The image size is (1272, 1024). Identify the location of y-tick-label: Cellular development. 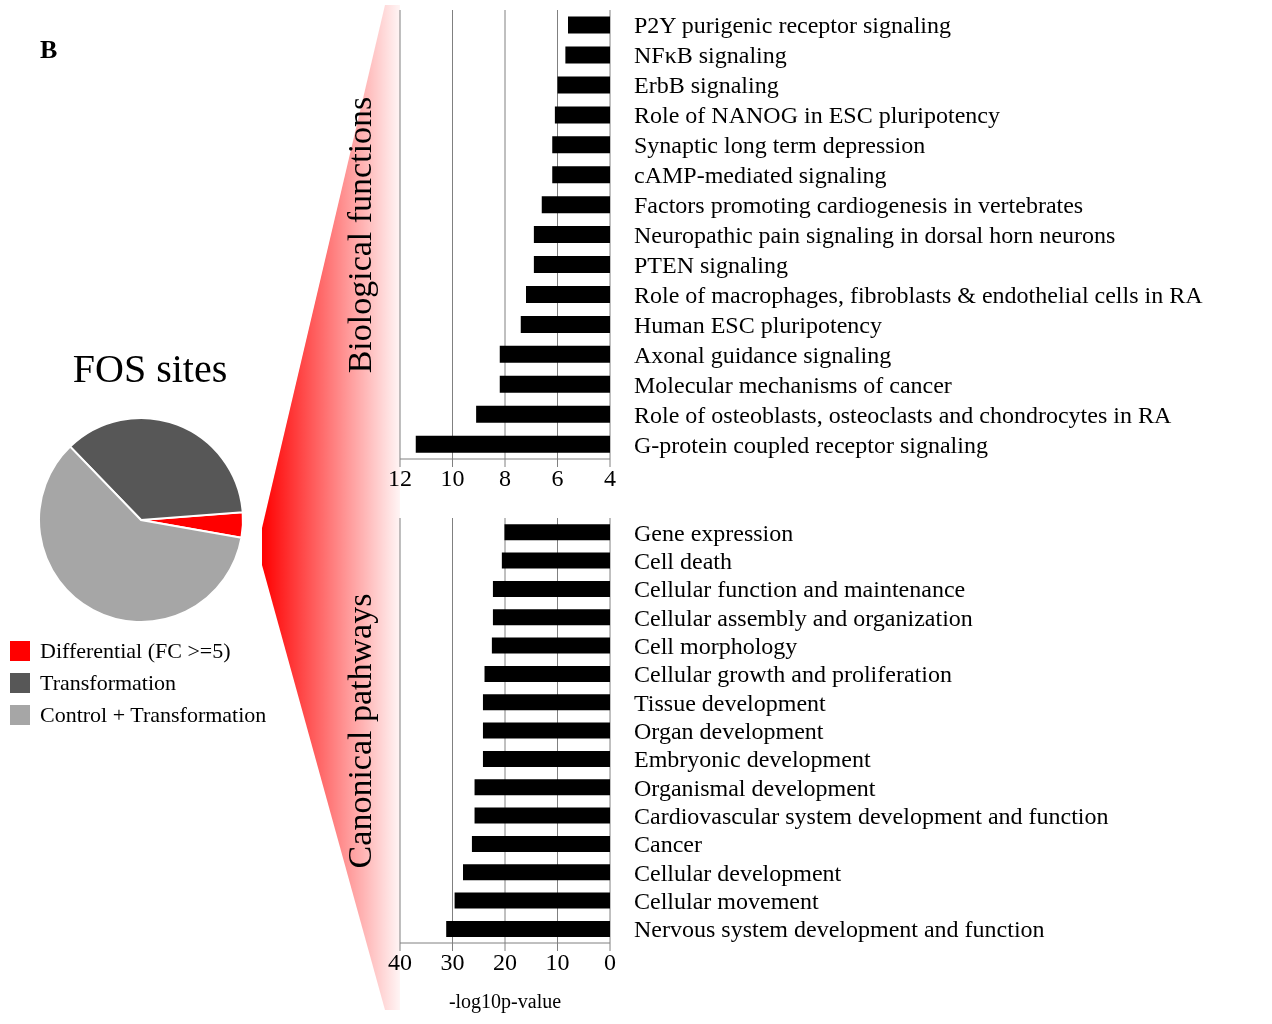
(738, 872).